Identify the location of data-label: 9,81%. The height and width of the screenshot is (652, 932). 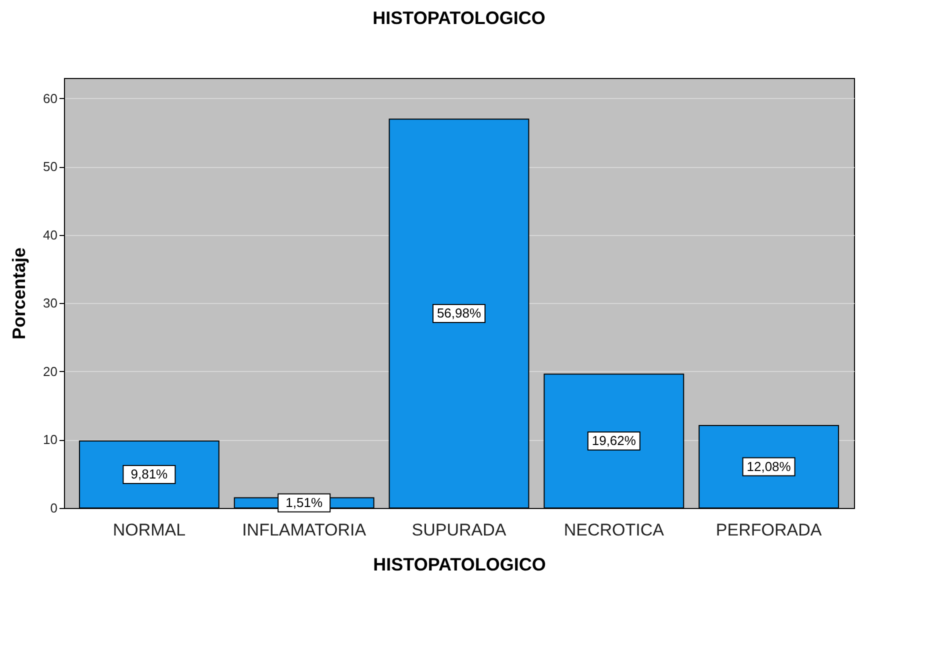
(149, 474).